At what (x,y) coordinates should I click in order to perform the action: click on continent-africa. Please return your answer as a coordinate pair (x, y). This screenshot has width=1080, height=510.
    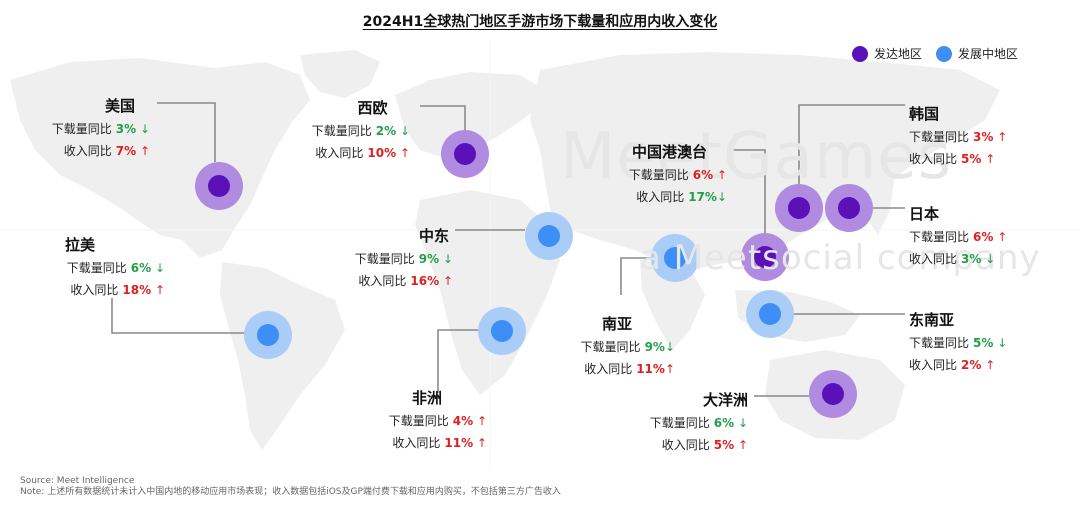
    Looking at the image, I should click on (487, 292).